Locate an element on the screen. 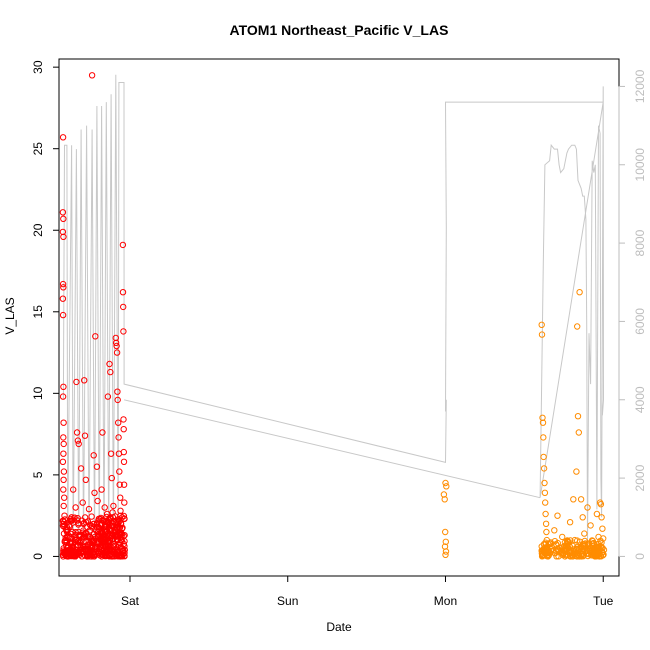  y-tick-label: 20 is located at coordinates (38, 230).